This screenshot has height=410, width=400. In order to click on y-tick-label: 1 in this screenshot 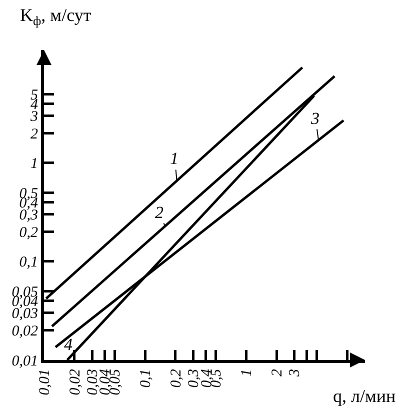, I will do `click(34, 164)`.